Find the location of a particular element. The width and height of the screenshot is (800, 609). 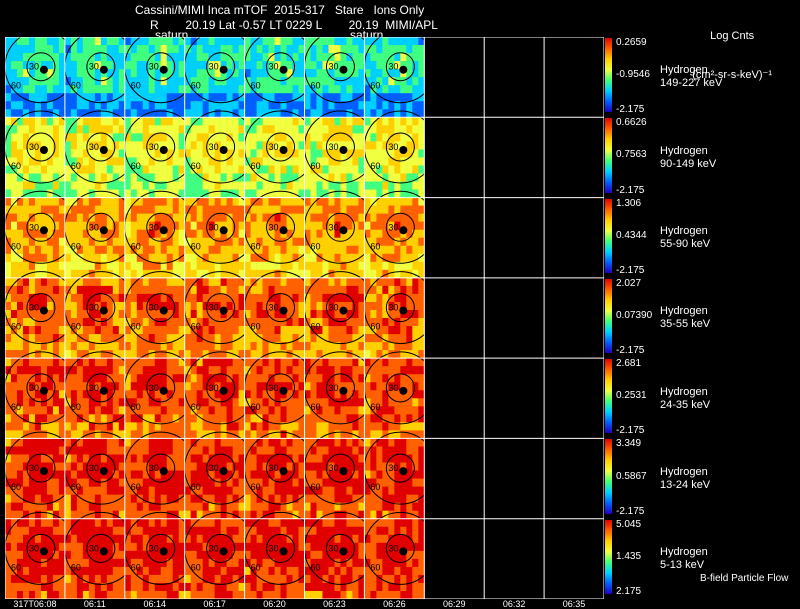

colorbar-max-value: 1.306 is located at coordinates (629, 203).